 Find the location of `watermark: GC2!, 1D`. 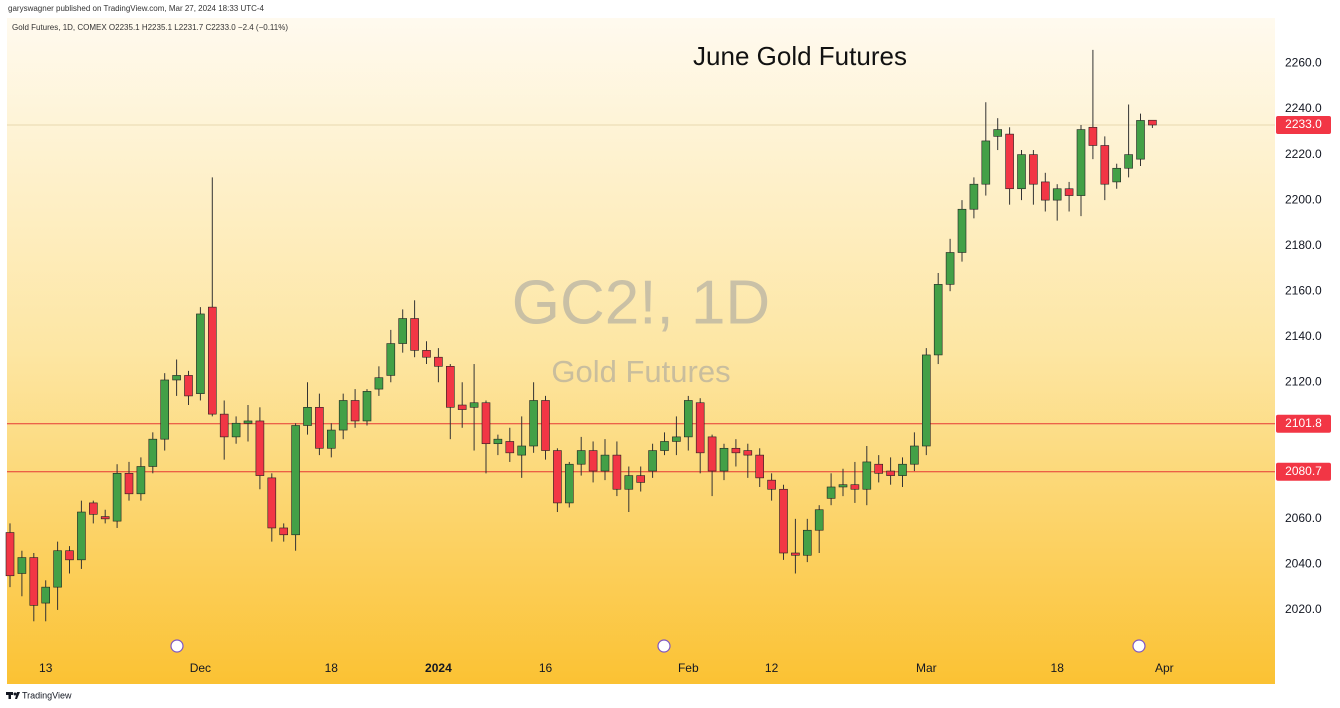

watermark: GC2!, 1D is located at coordinates (641, 302).